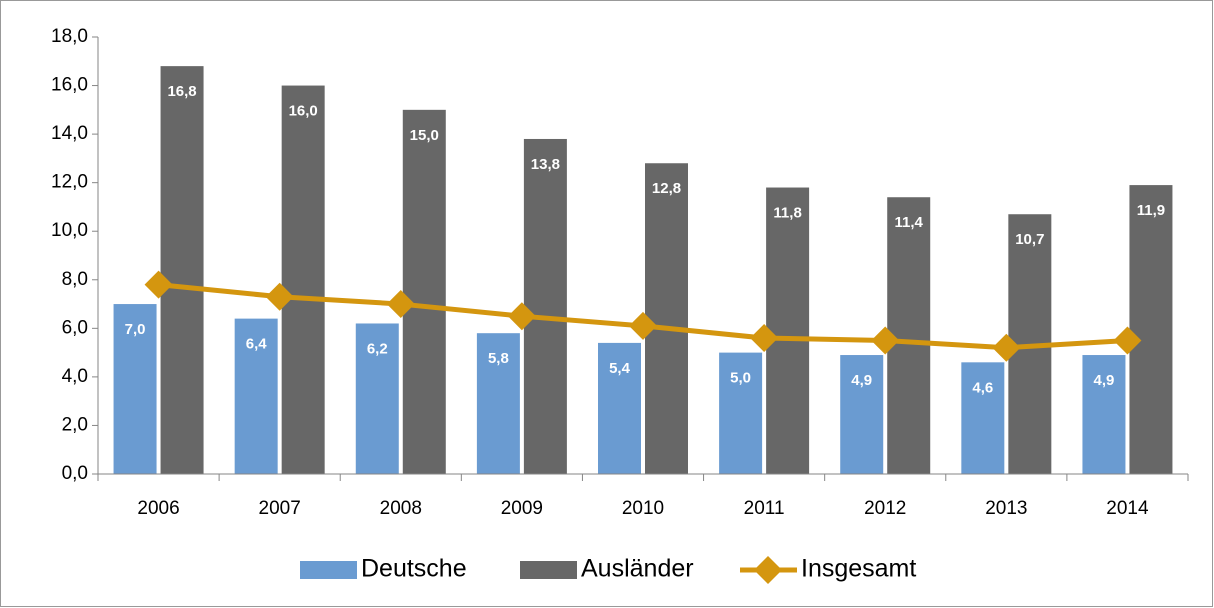 The height and width of the screenshot is (608, 1214). I want to click on legend-label: Insgesamt, so click(858, 569).